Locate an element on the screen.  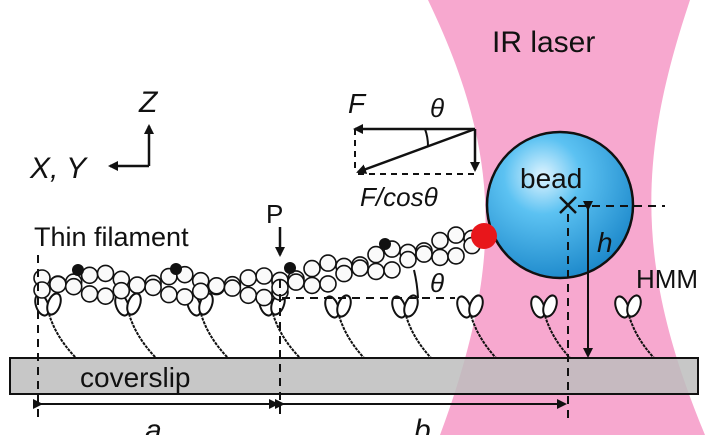
thin-filament-label: Thin filament is located at coordinates (111, 237).